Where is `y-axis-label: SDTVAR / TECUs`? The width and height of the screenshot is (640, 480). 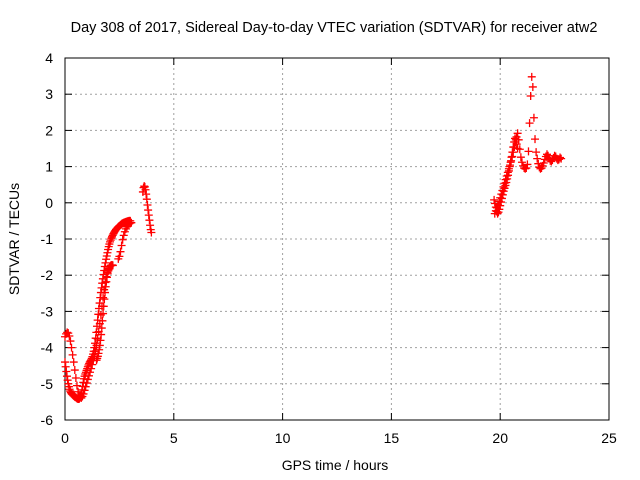
y-axis-label: SDTVAR / TECUs is located at coordinates (14, 239).